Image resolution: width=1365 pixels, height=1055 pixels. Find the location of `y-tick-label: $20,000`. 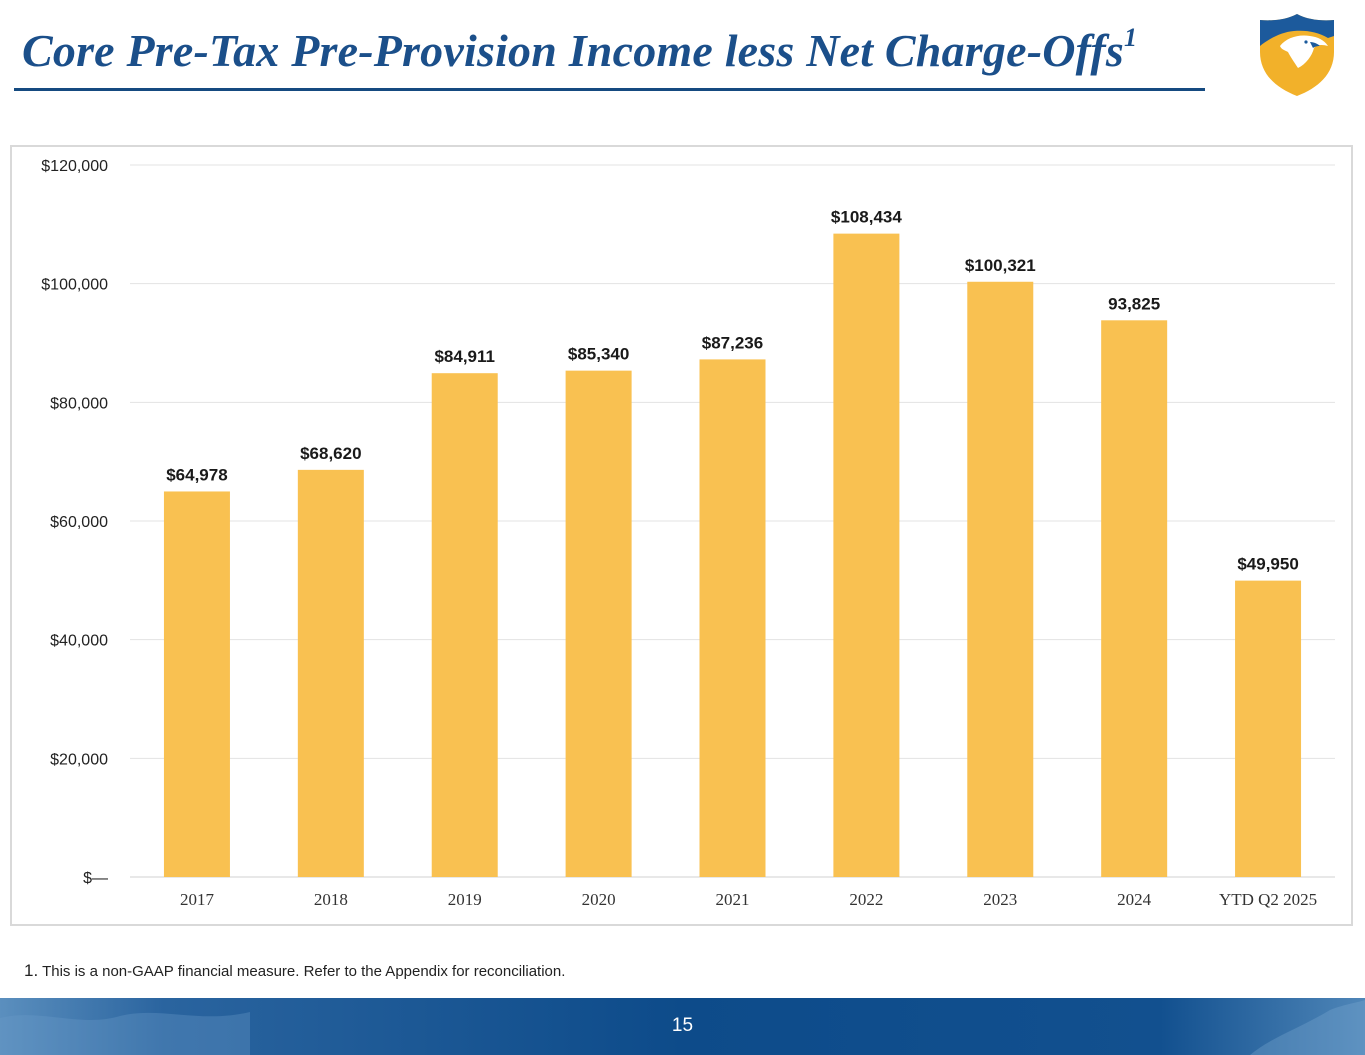

y-tick-label: $20,000 is located at coordinates (79, 759).